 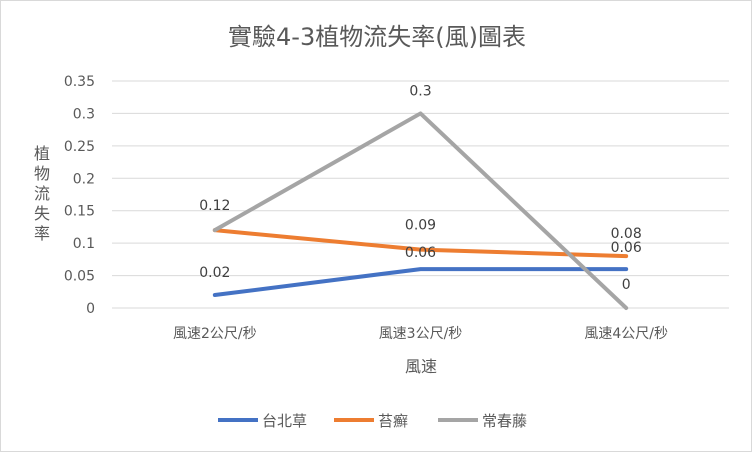 I want to click on y-tick-label: 0.1, so click(x=84, y=244).